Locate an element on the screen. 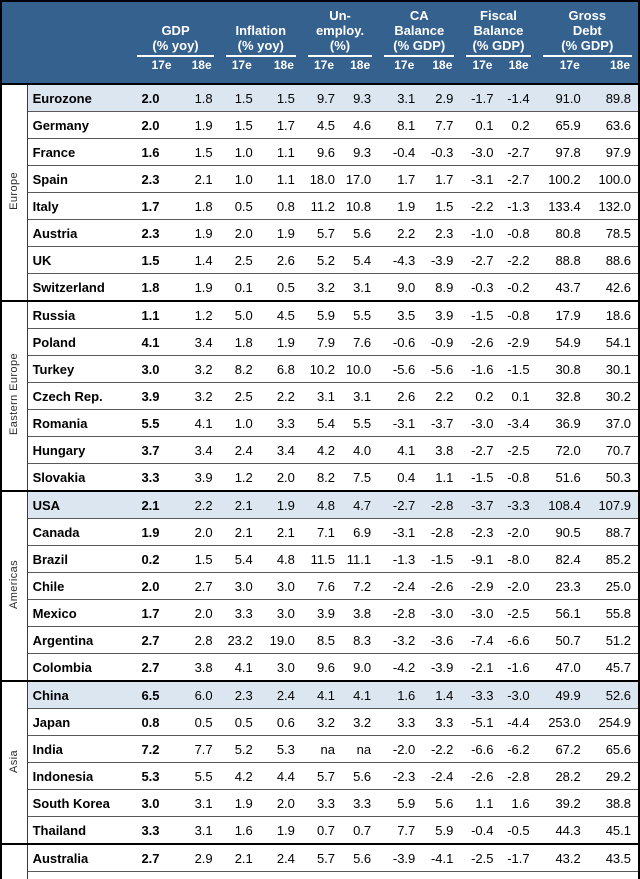 This screenshot has width=640, height=879. value-cell: 70.7 is located at coordinates (613, 450).